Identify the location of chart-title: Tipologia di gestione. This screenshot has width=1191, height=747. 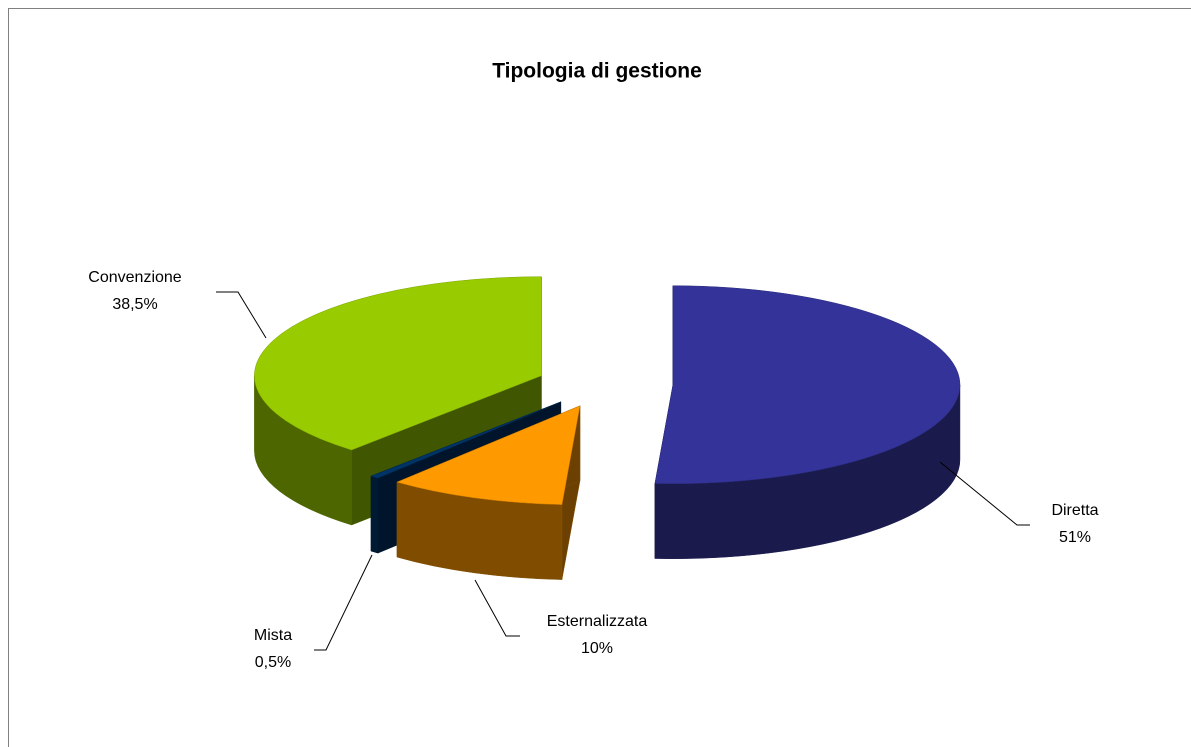
(597, 71).